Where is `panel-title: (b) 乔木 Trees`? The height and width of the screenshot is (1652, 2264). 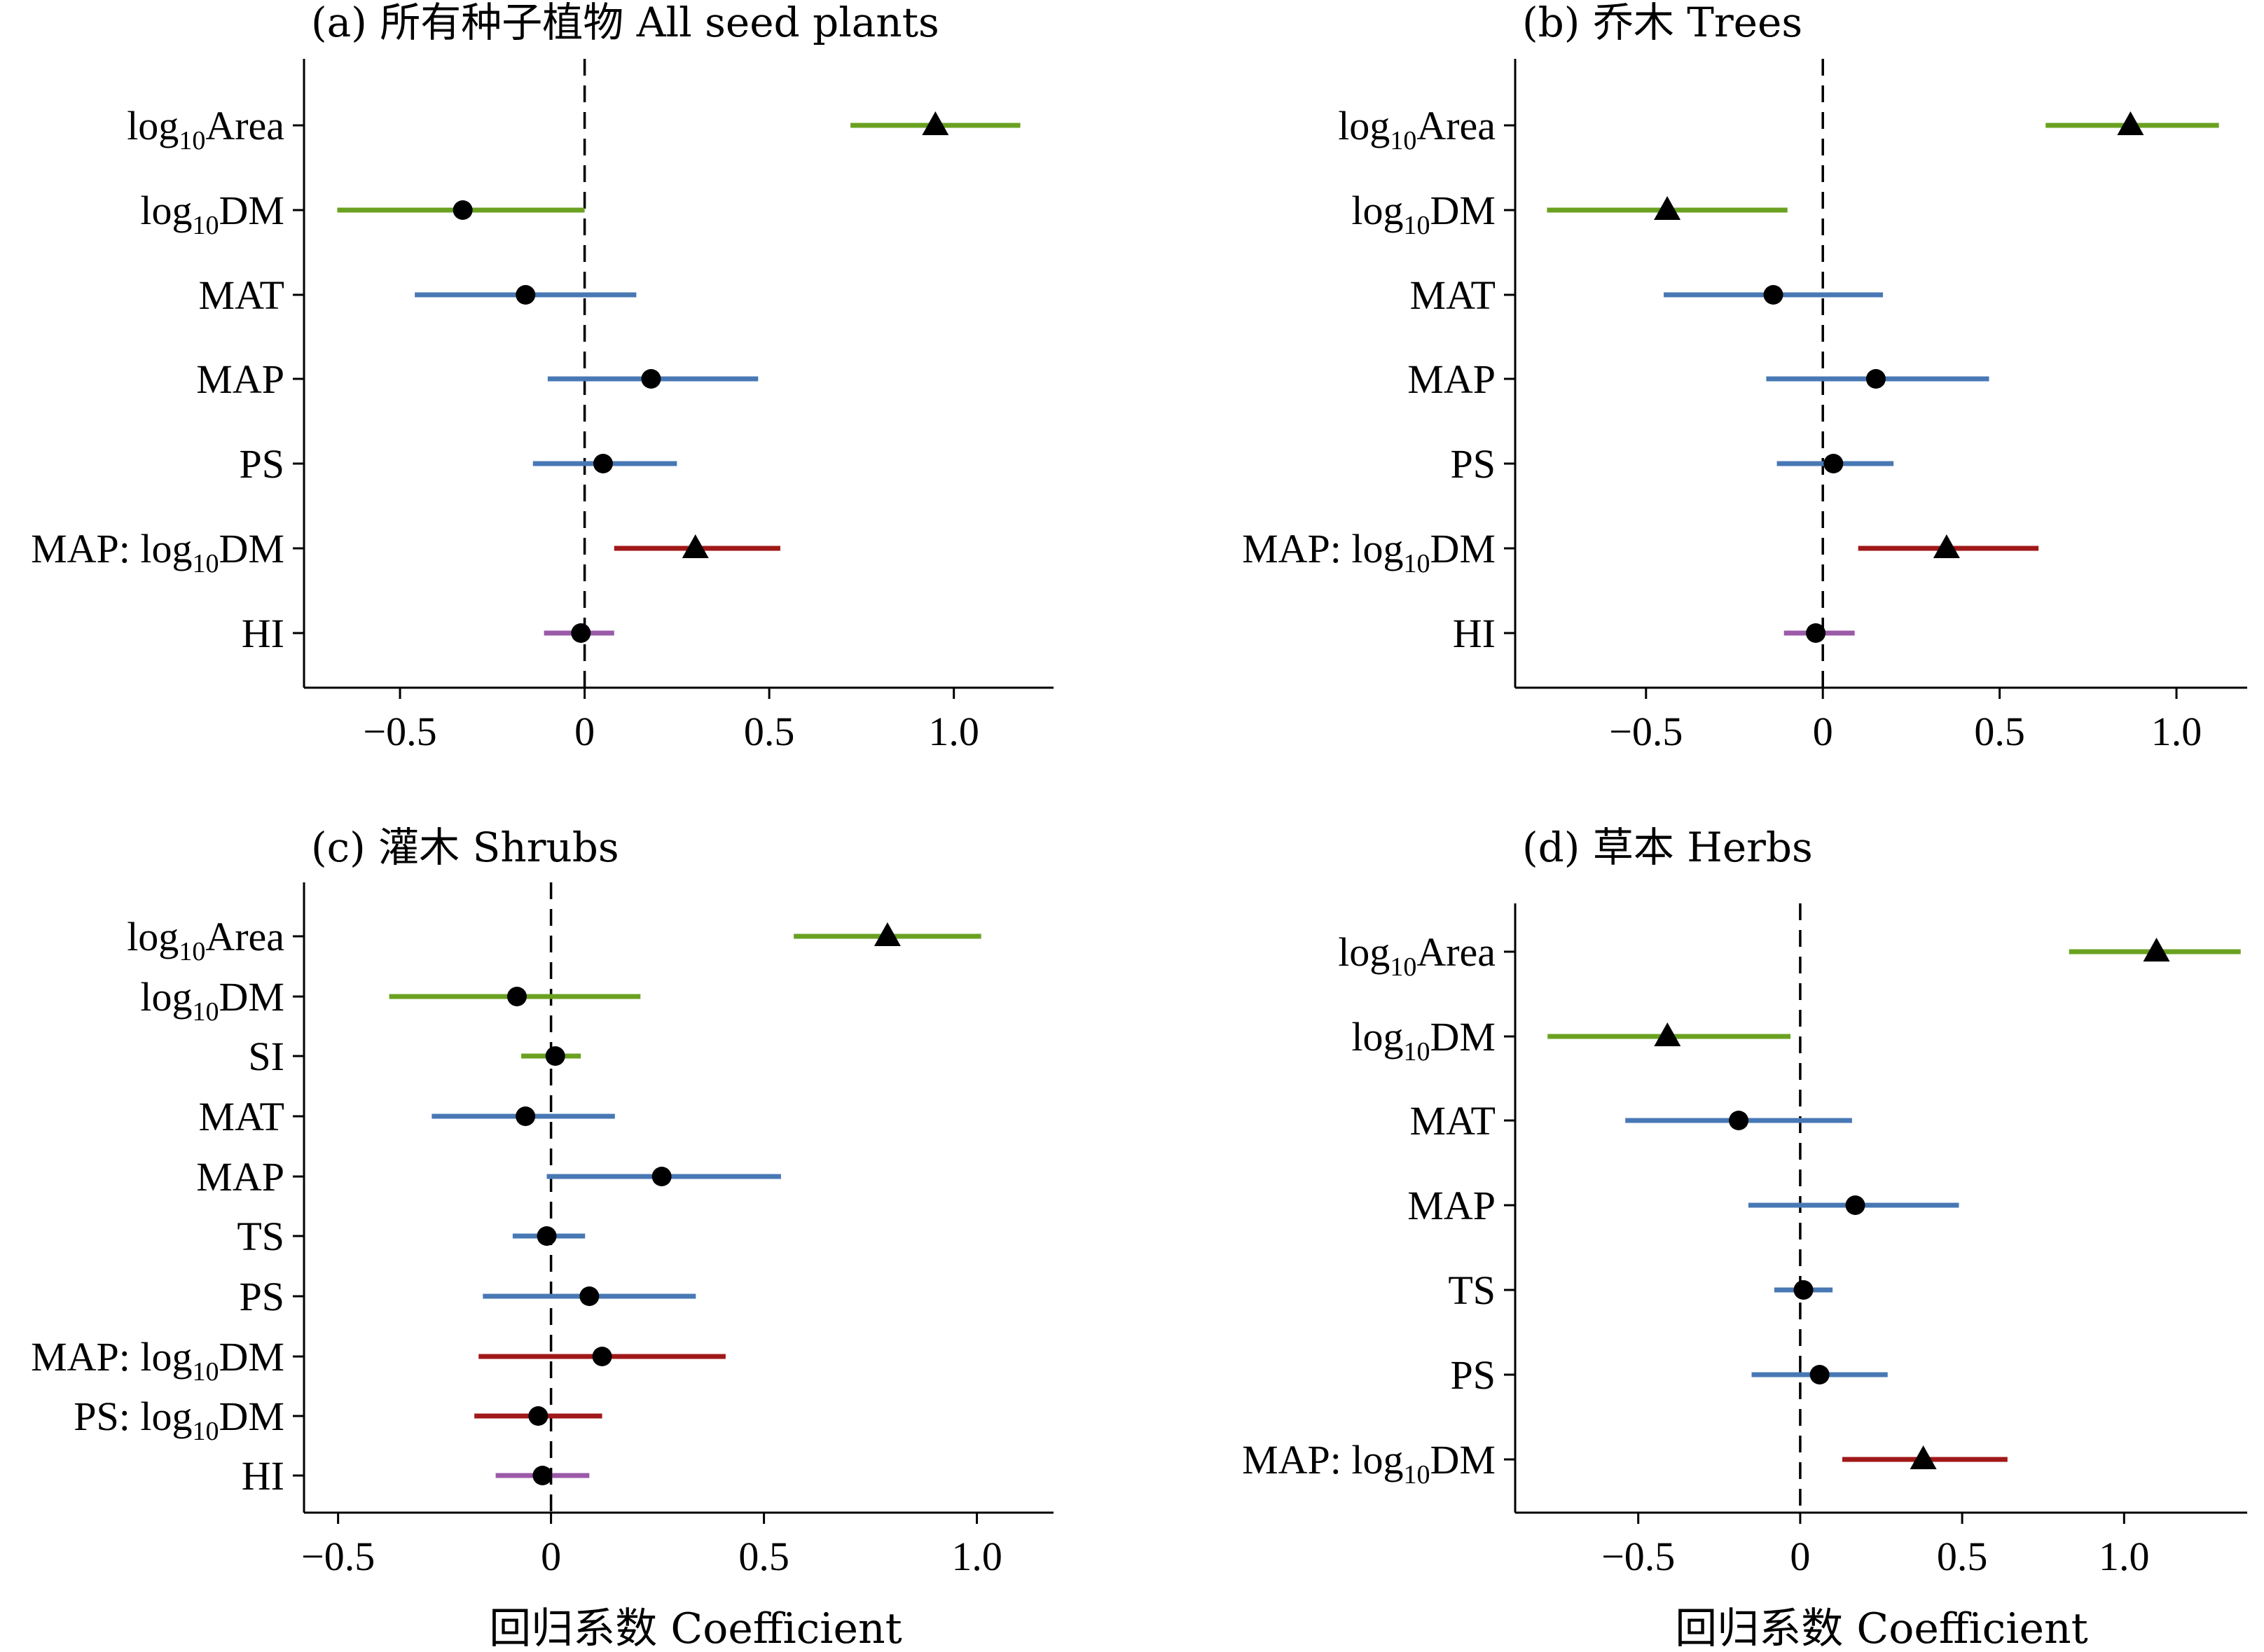 panel-title: (b) 乔木 Trees is located at coordinates (1662, 23).